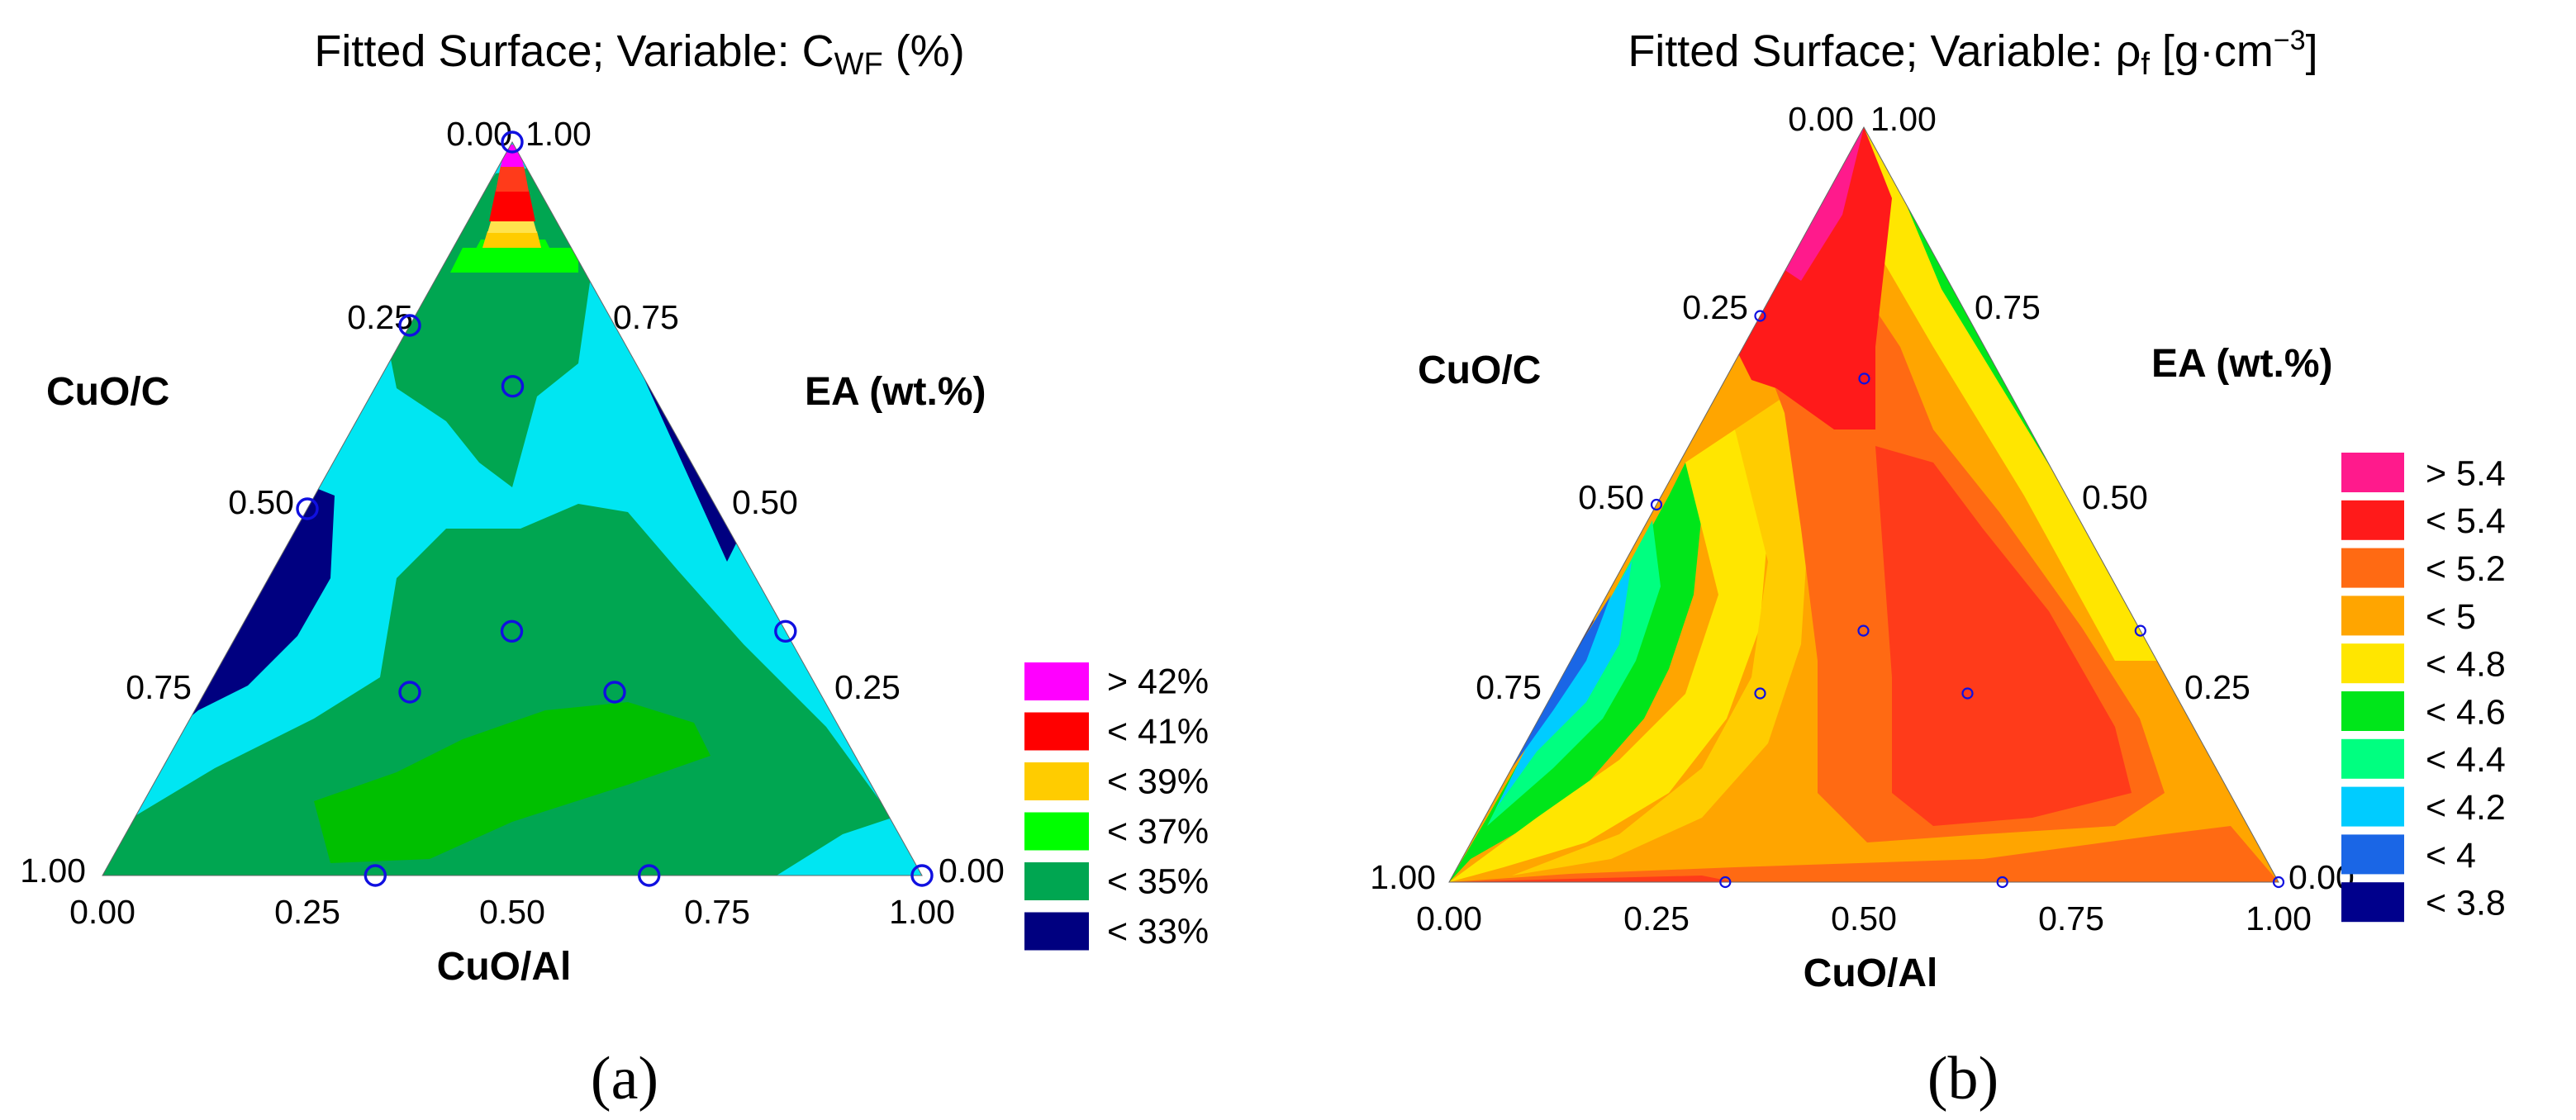 Image resolution: width=2576 pixels, height=1120 pixels. Describe the element at coordinates (1403, 877) in the screenshot. I see `tick-left-100-b: 1.00` at that location.